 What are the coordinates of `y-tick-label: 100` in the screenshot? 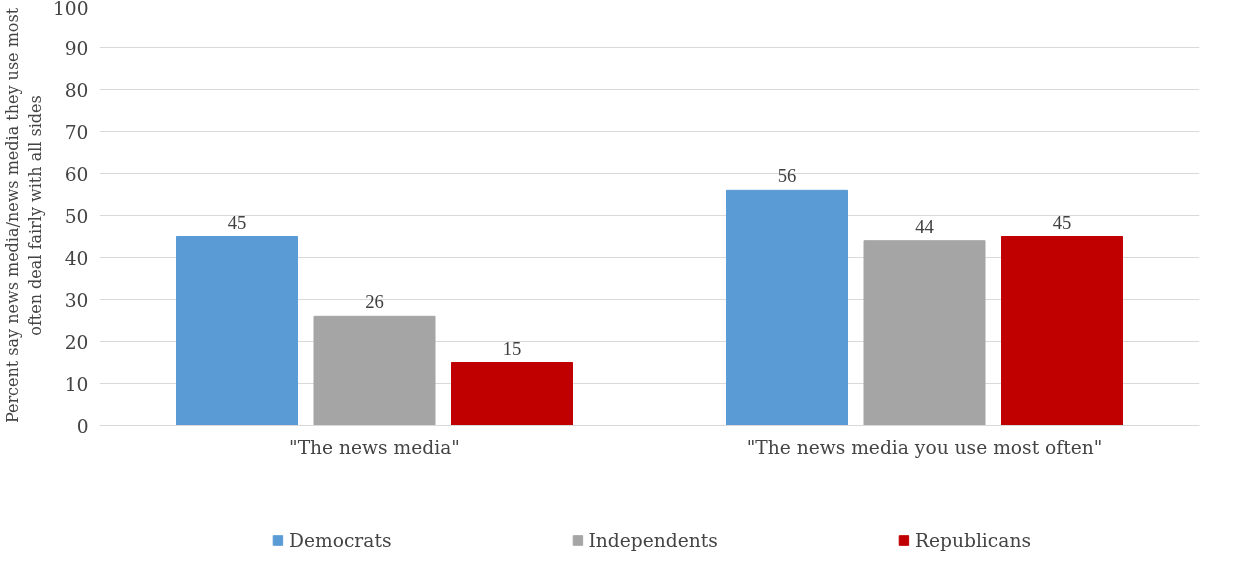 It's located at (70, 9).